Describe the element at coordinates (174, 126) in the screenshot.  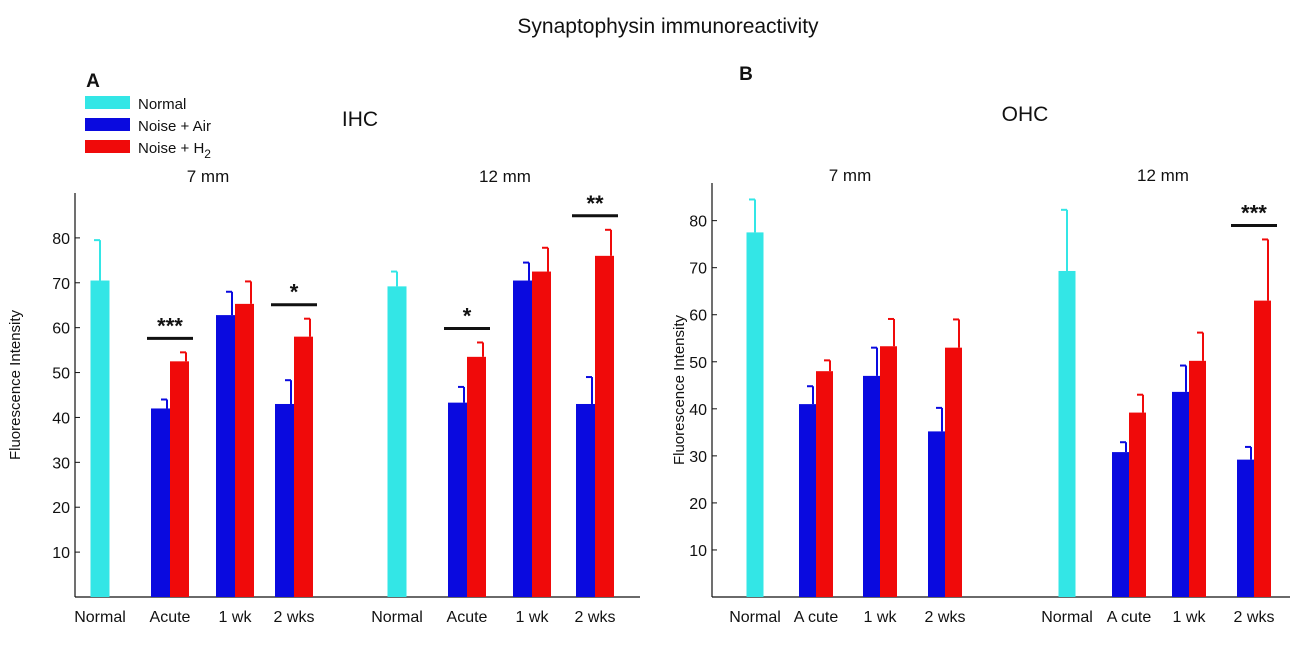
I see `legend-label-noise-air: Noise + Air` at that location.